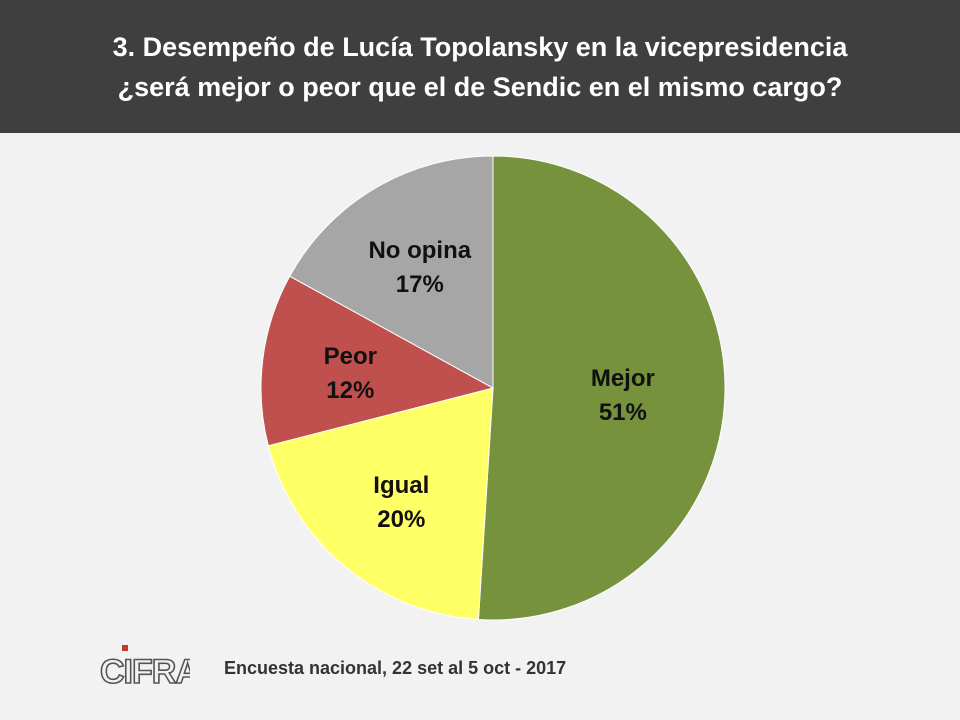 This screenshot has width=960, height=720. I want to click on logo-accent-mark, so click(125, 648).